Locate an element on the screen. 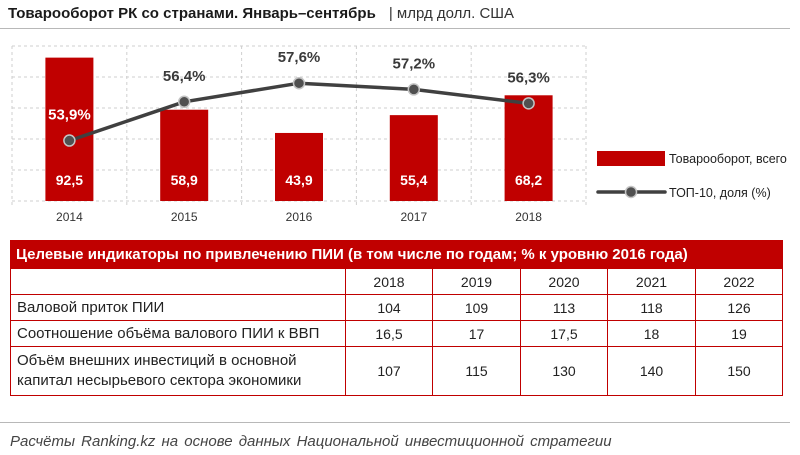 Image resolution: width=800 pixels, height=455 pixels. table-header-row: 2018 2019 2020 2021 2022 is located at coordinates (396, 281).